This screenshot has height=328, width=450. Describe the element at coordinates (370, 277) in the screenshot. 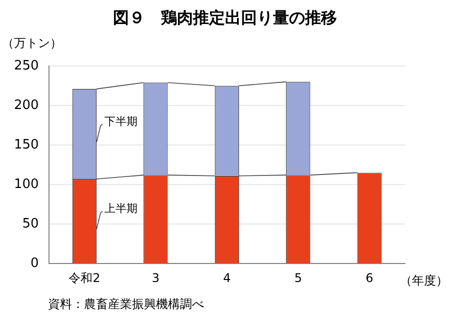

I see `x-tick-label: 6` at that location.